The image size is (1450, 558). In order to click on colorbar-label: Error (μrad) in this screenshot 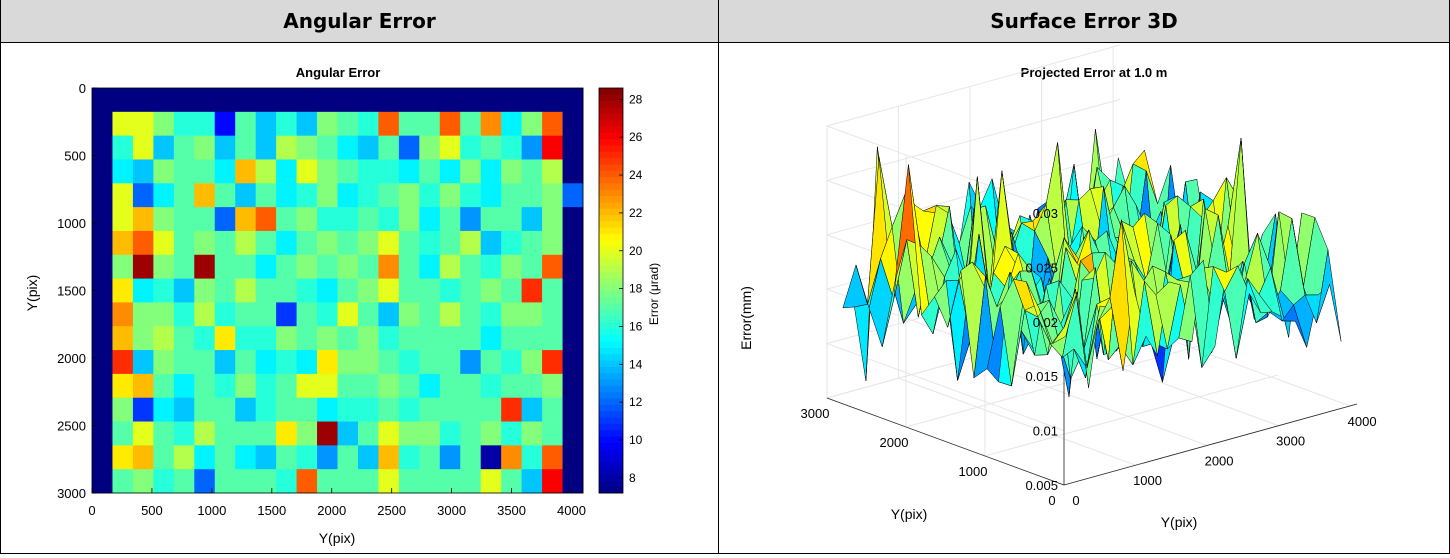, I will do `click(654, 294)`.